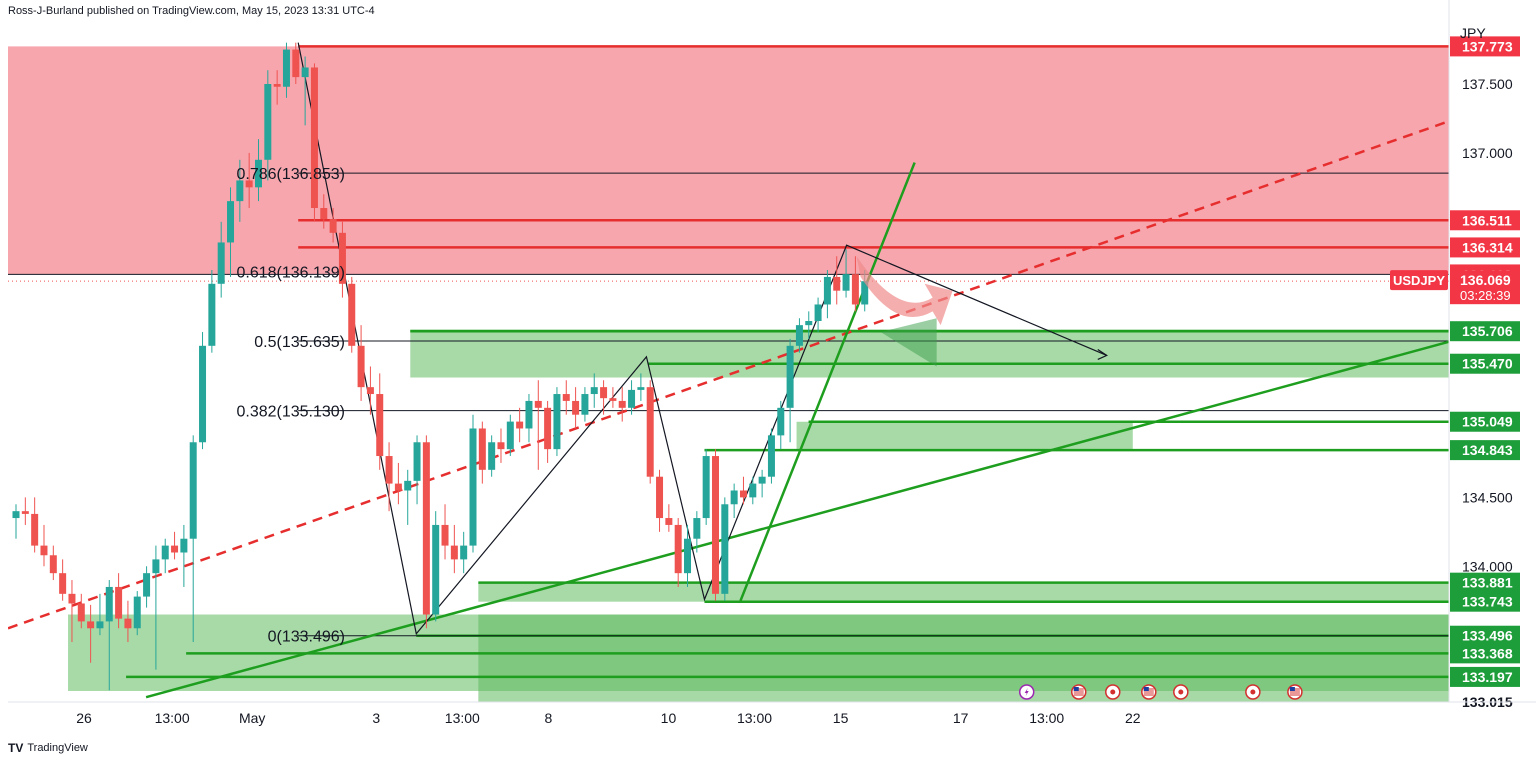 The width and height of the screenshot is (1536, 762). I want to click on us-flag-icon, so click(1078, 692).